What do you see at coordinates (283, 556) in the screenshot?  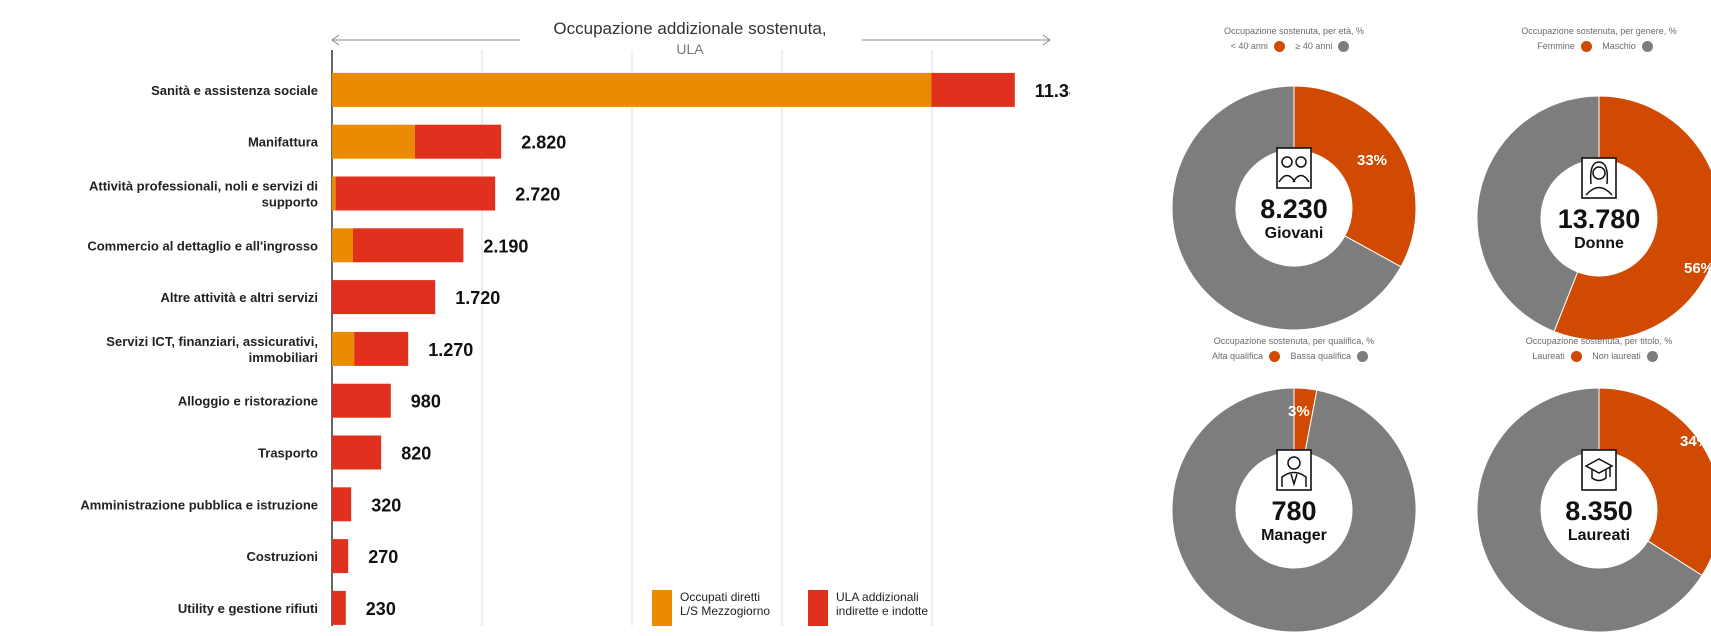 I see `category-label: Costruzioni` at bounding box center [283, 556].